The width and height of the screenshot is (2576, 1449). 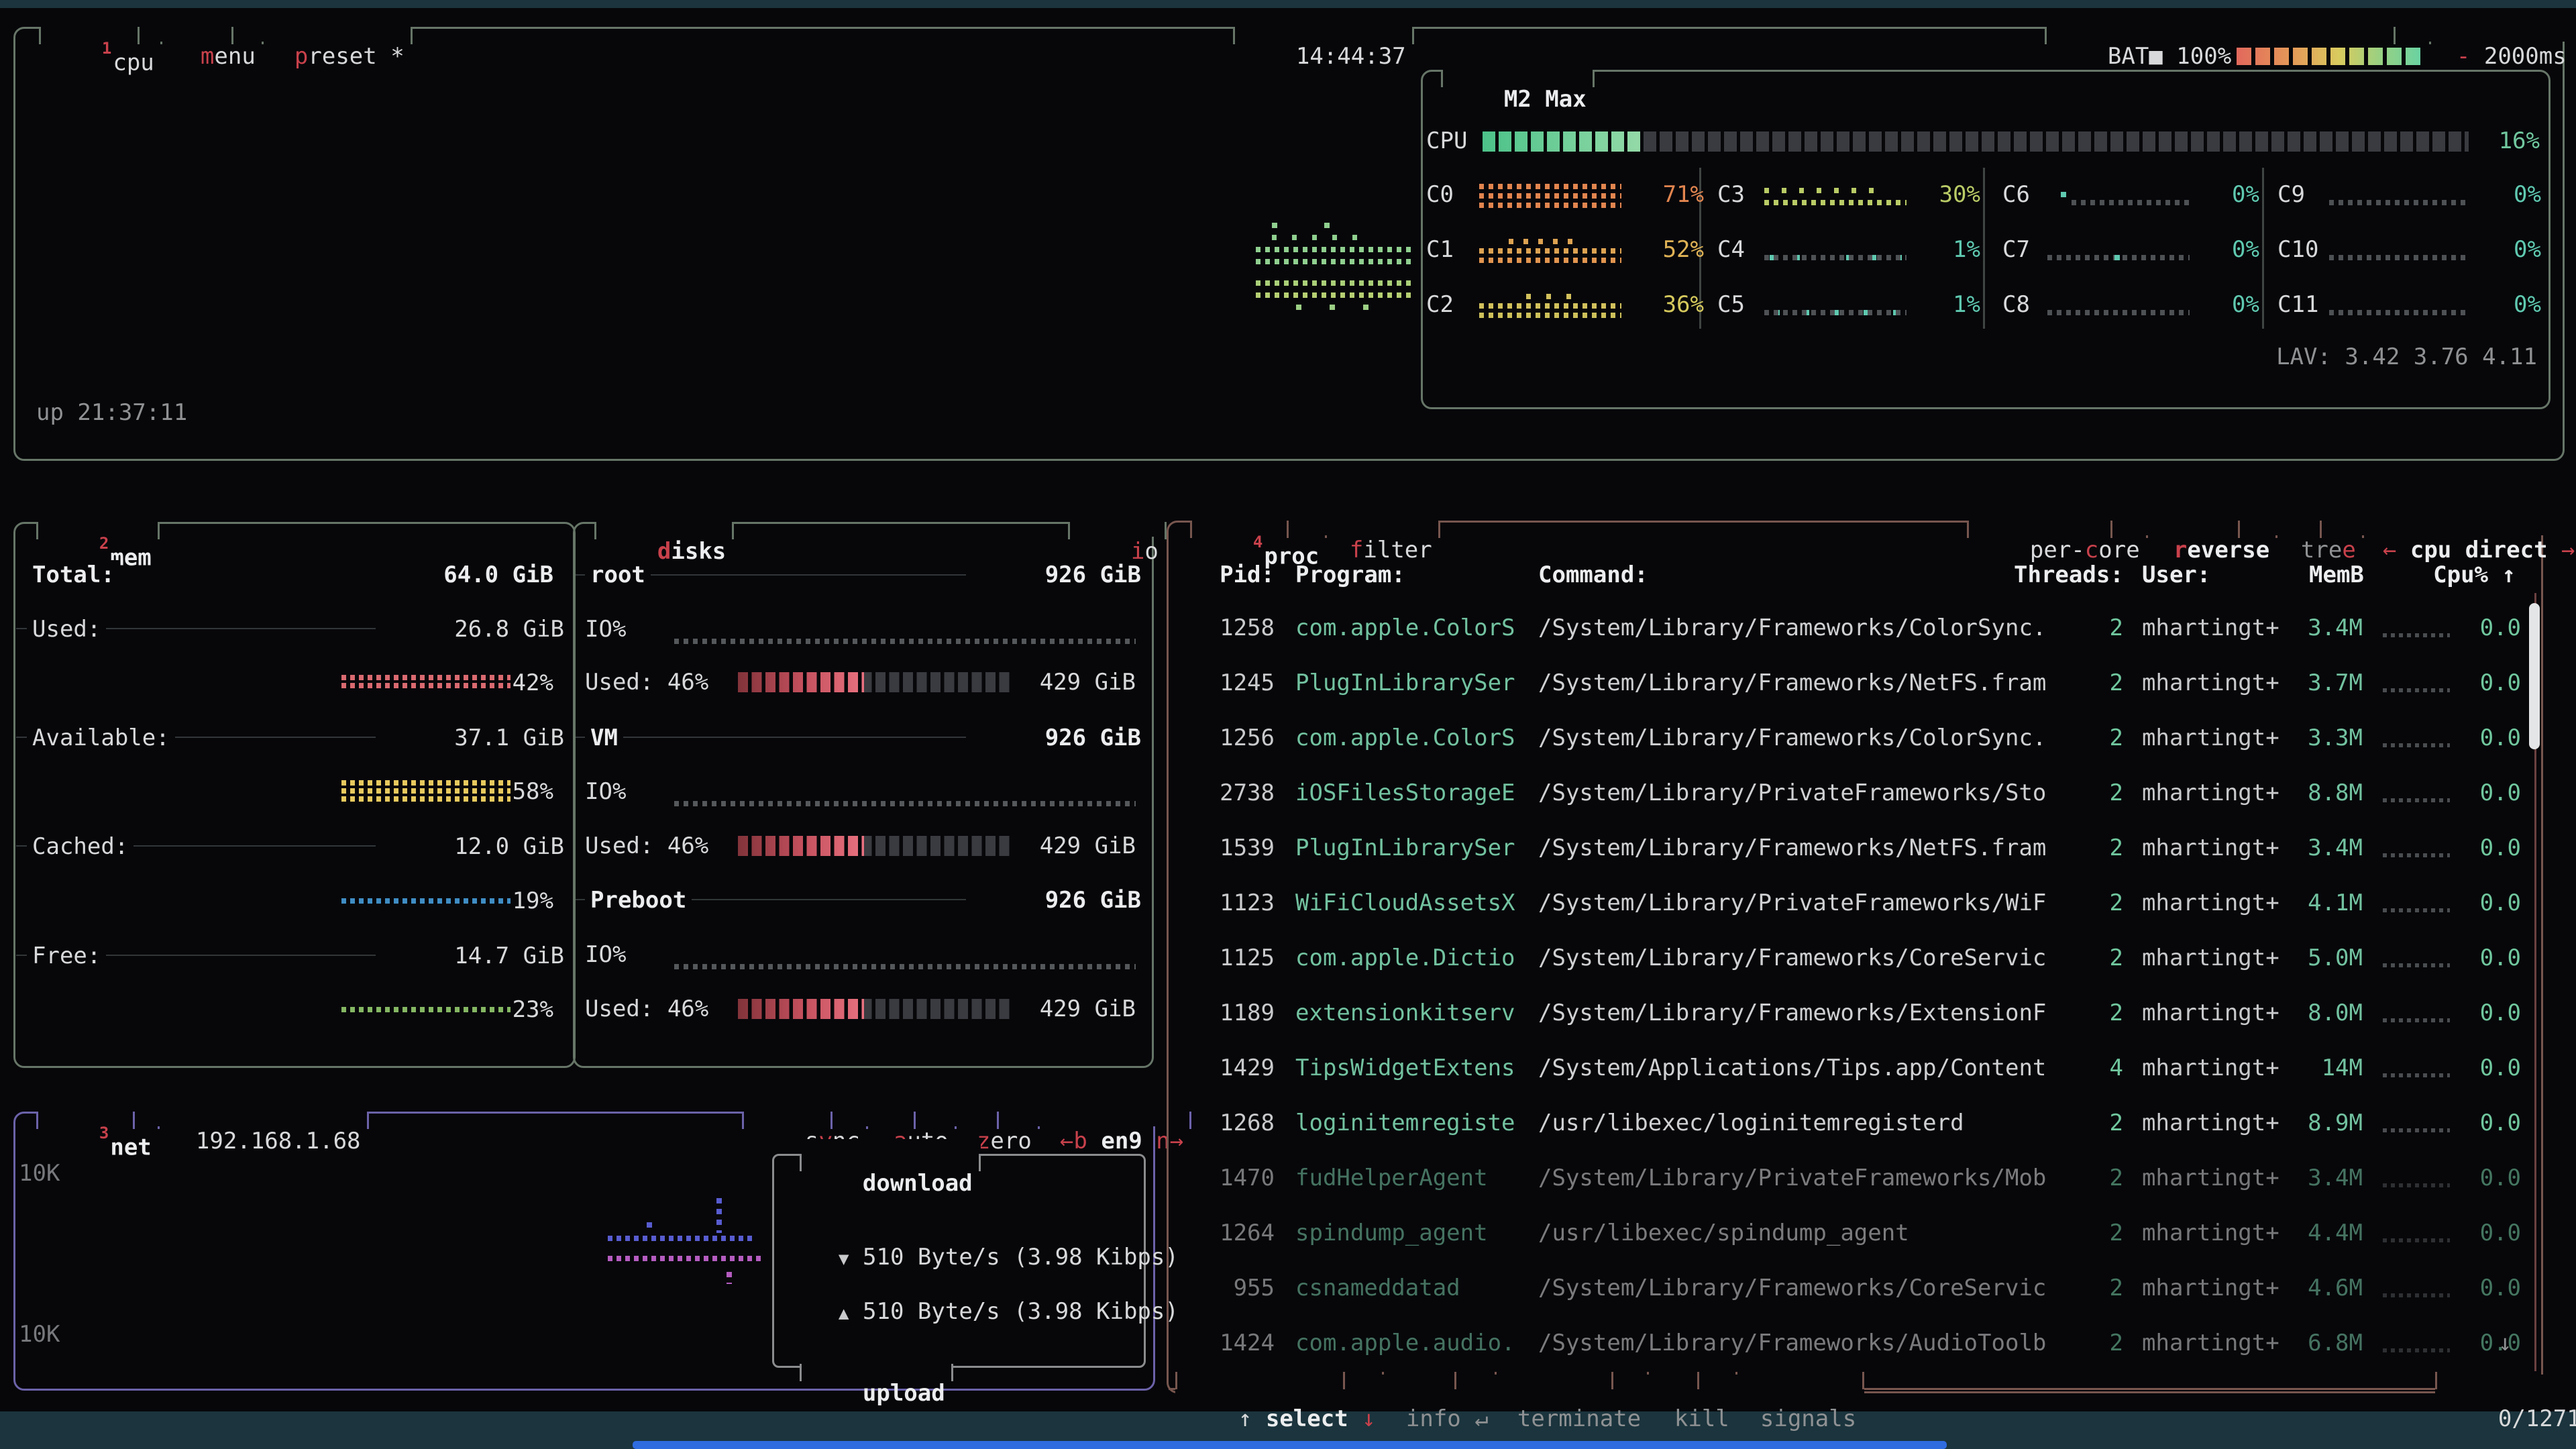 What do you see at coordinates (1363, 535) in the screenshot?
I see `filter-button: filter` at bounding box center [1363, 535].